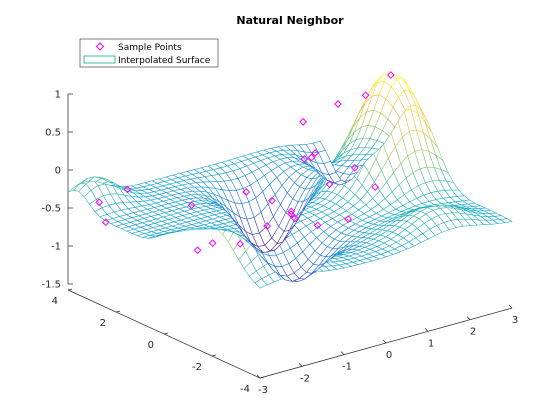  Describe the element at coordinates (515, 320) in the screenshot. I see `x-tick-label: 3` at that location.